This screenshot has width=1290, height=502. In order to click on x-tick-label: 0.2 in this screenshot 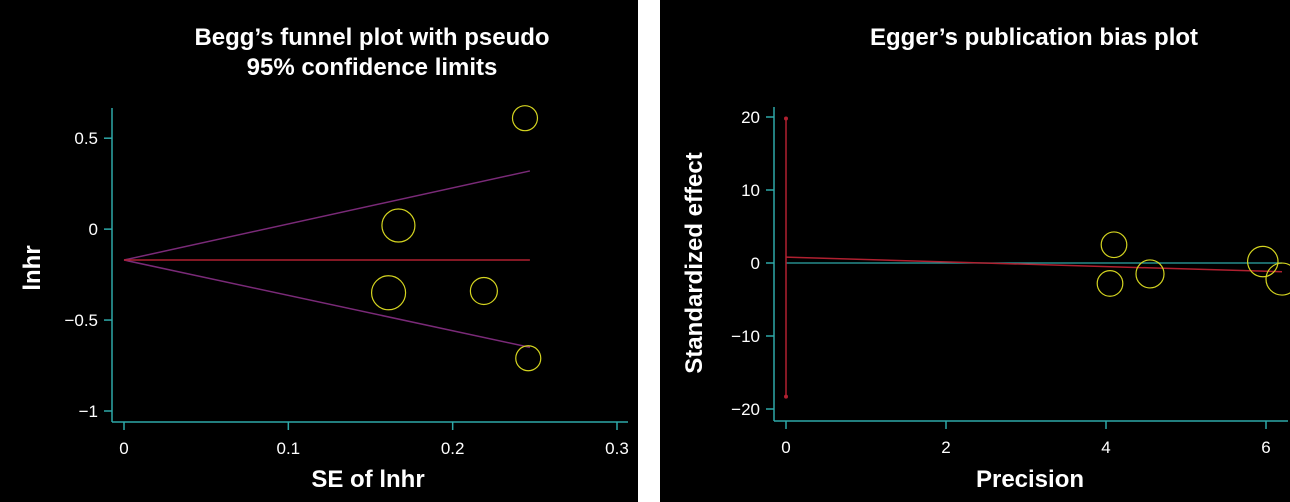, I will do `click(453, 448)`.